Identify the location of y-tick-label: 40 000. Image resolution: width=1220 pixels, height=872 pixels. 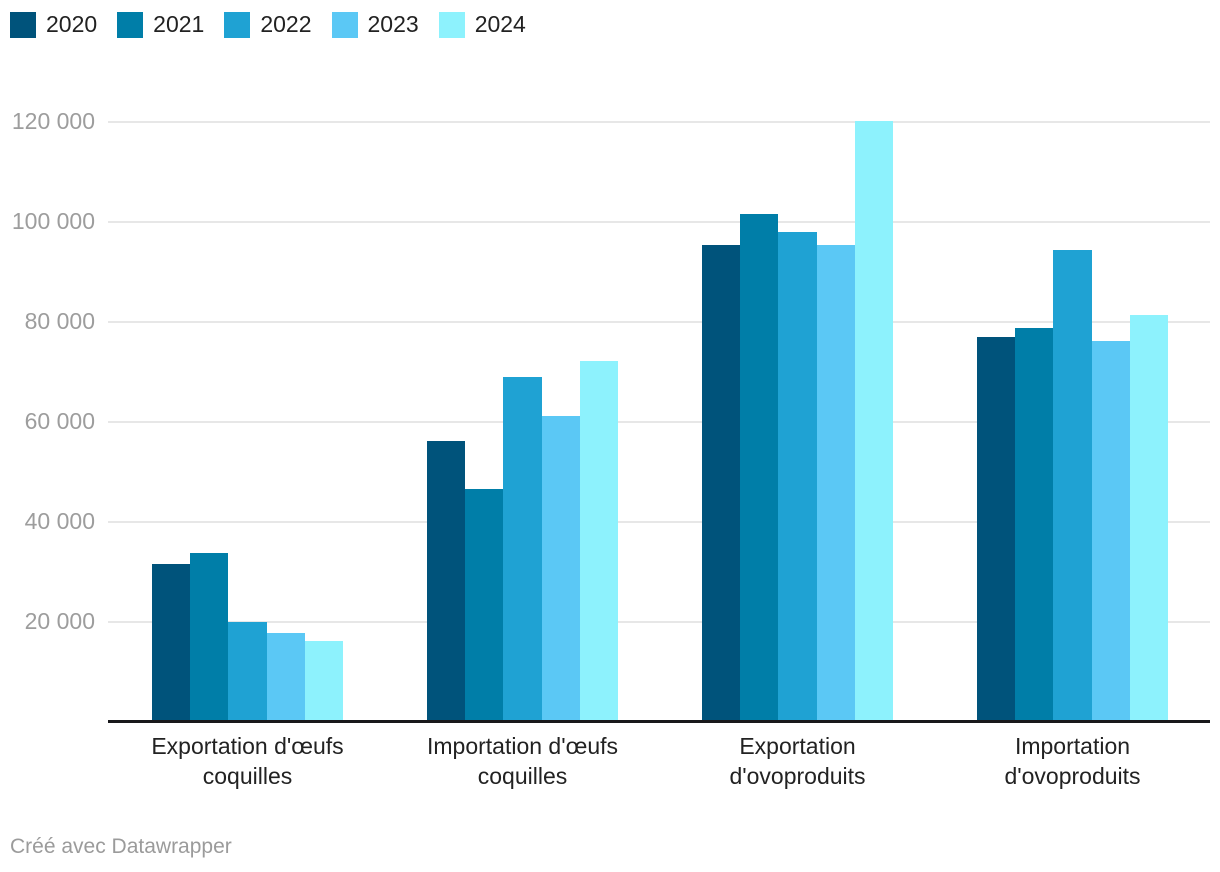
(59, 521).